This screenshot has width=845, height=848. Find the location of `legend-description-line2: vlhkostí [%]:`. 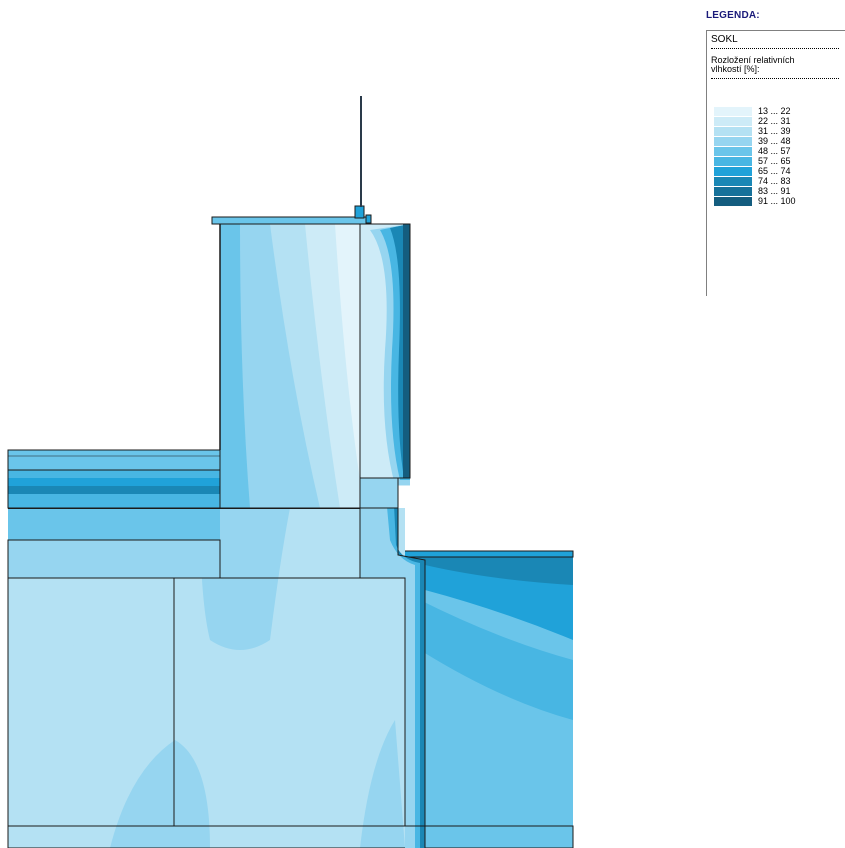

legend-description-line2: vlhkostí [%]: is located at coordinates (735, 69).